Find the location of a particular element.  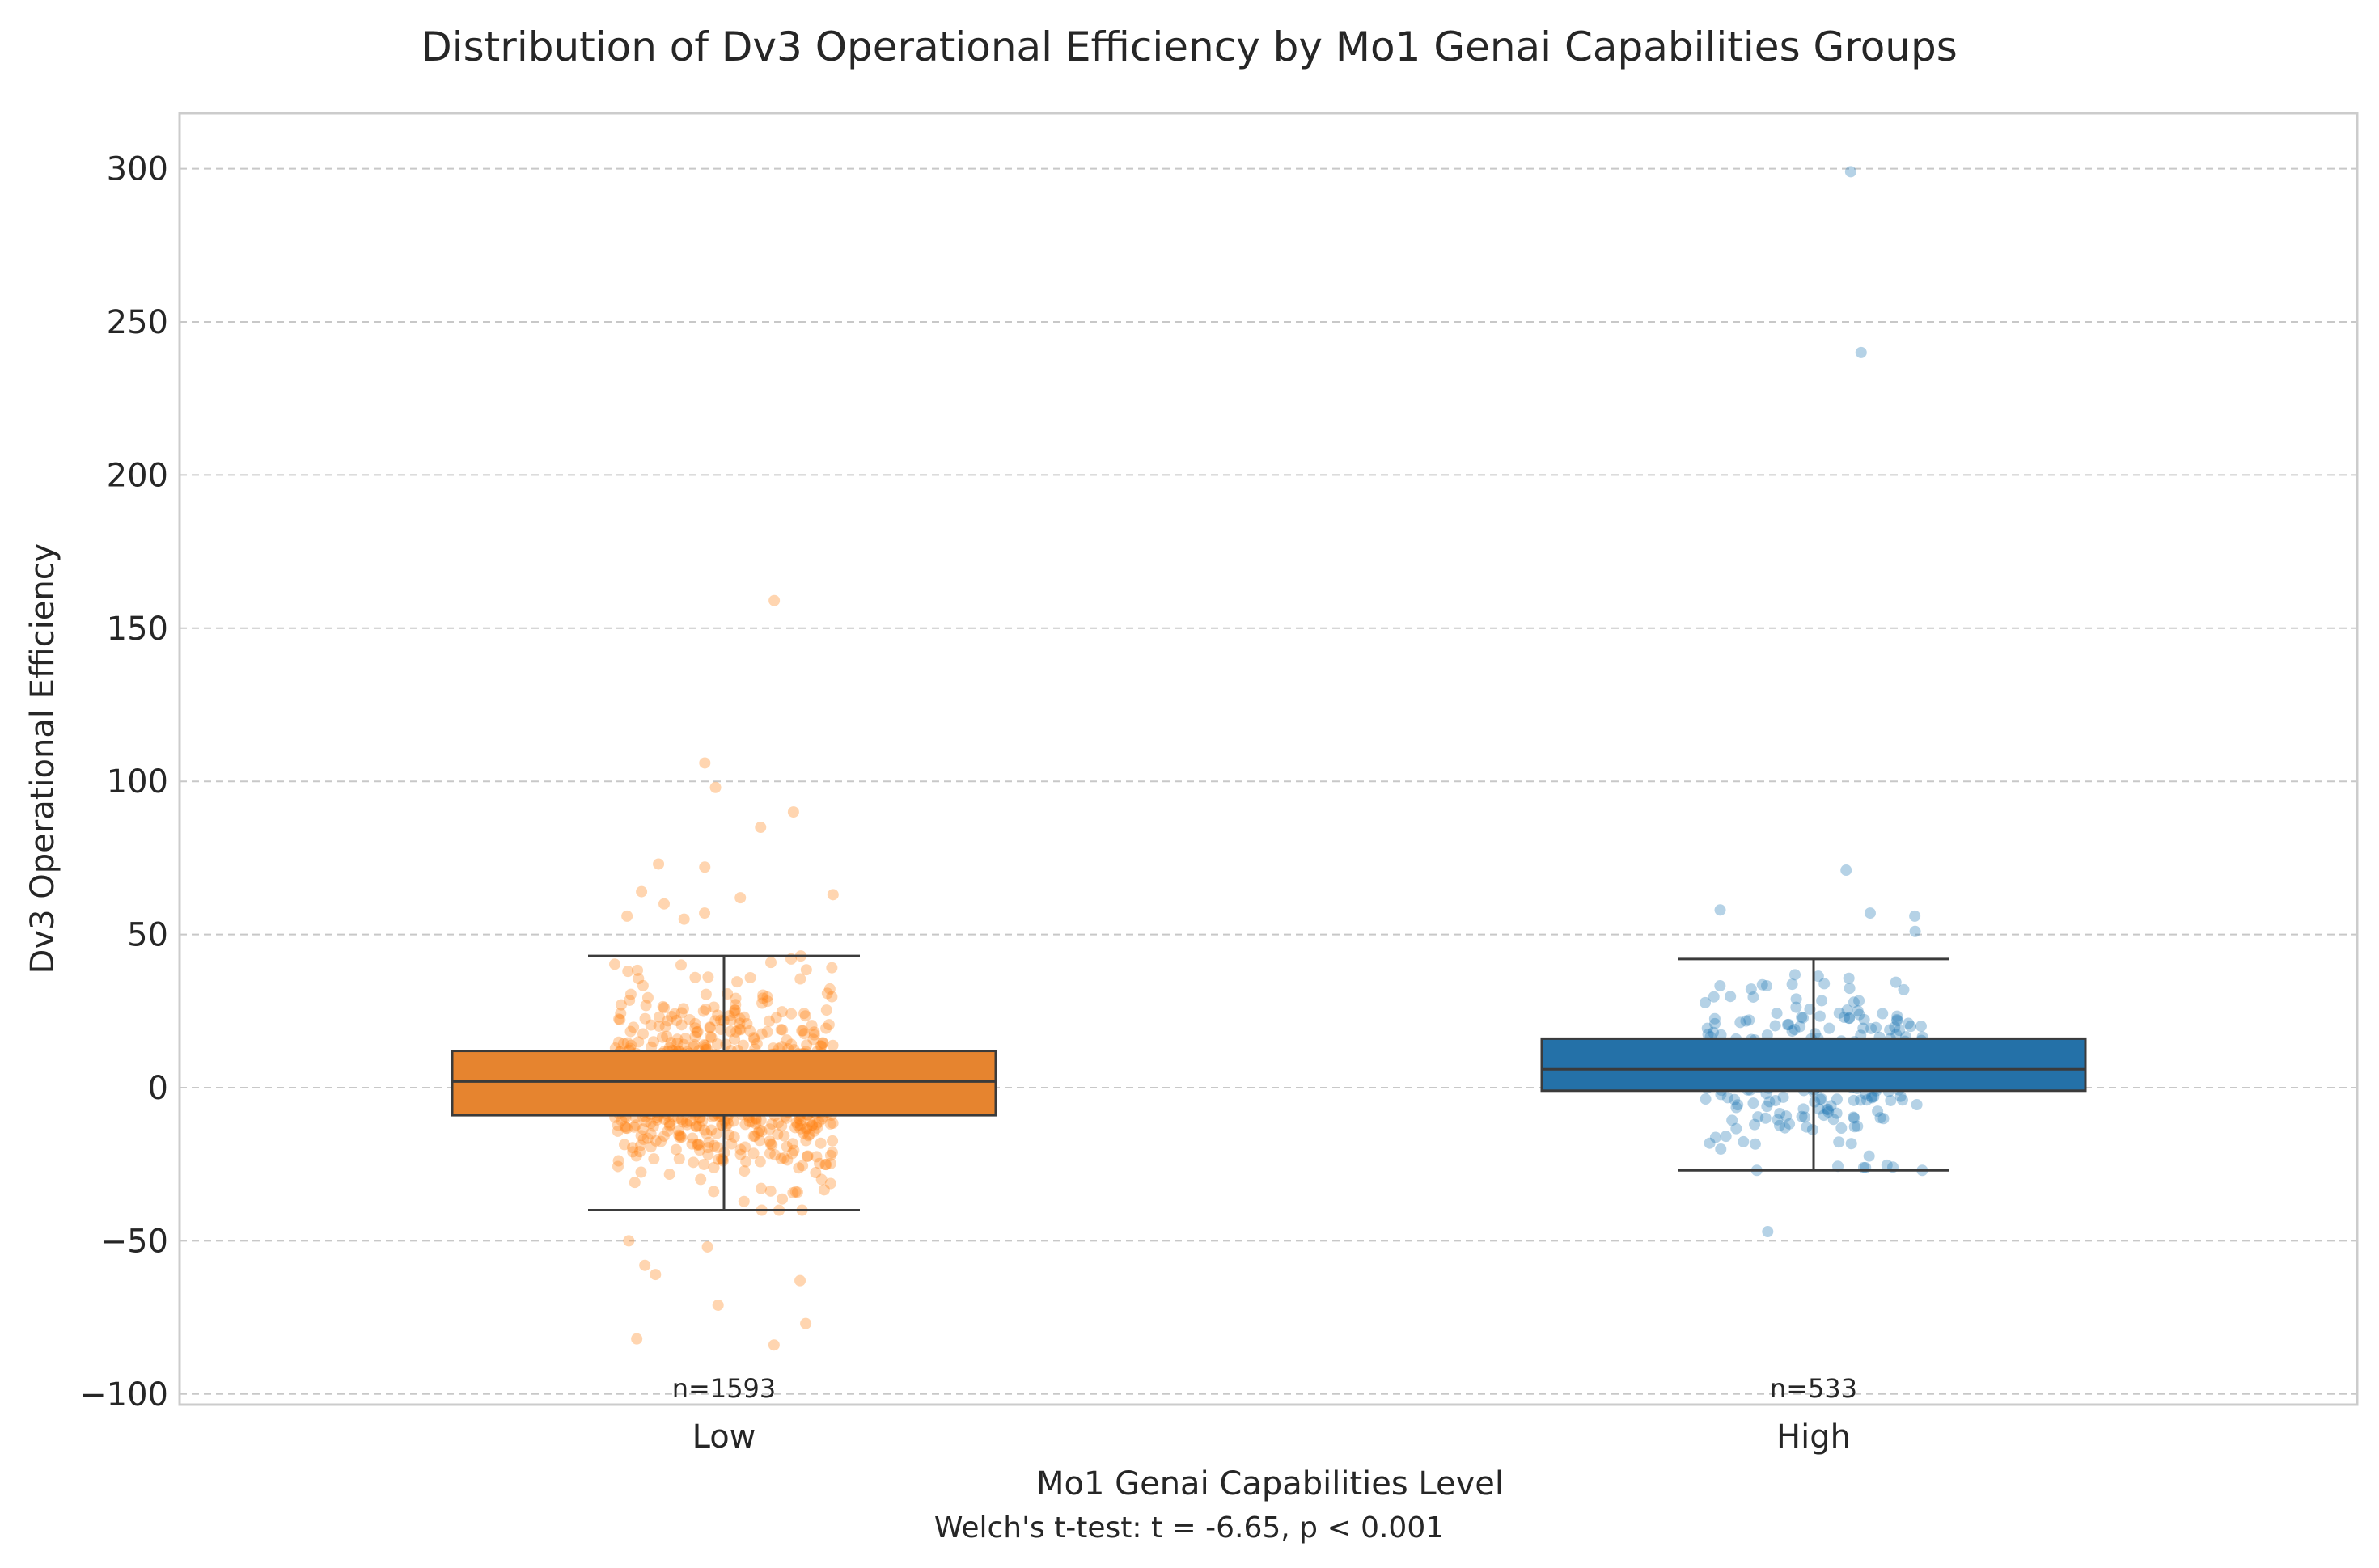

iqr-box is located at coordinates (1813, 1065).